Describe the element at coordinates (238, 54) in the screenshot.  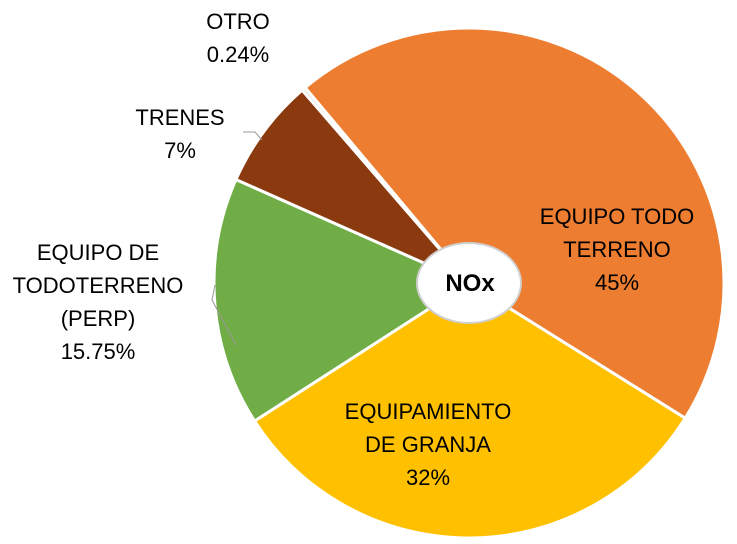
I see `value-label: 0.24%` at that location.